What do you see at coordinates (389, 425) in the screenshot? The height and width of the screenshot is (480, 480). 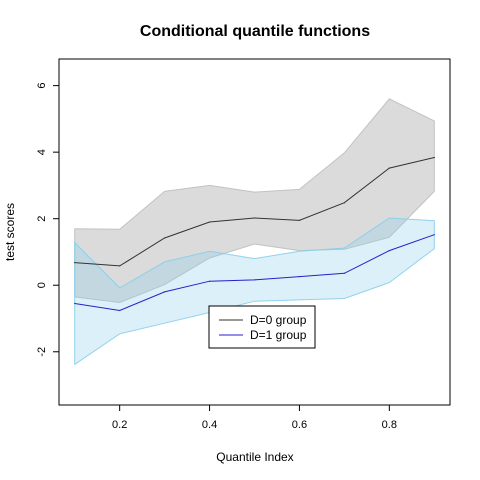 I see `x-tick-label: 0.8` at bounding box center [389, 425].